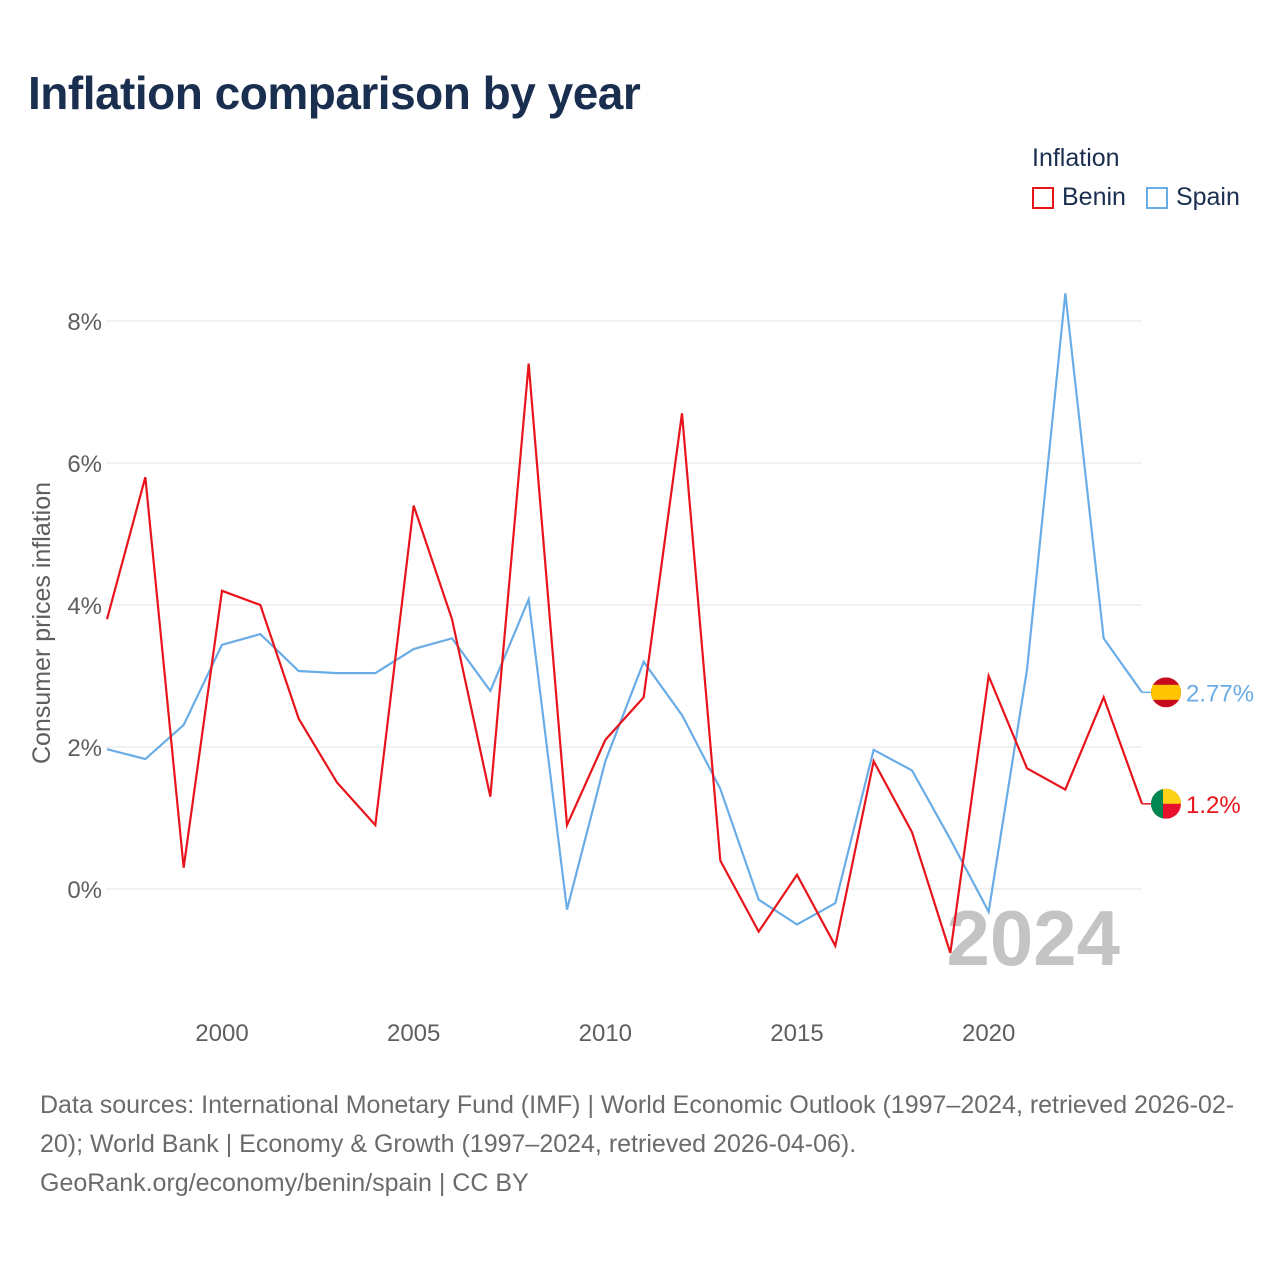 This screenshot has width=1280, height=1280. Describe the element at coordinates (42, 623) in the screenshot. I see `y-axis-label: Consumer prices inflation` at that location.